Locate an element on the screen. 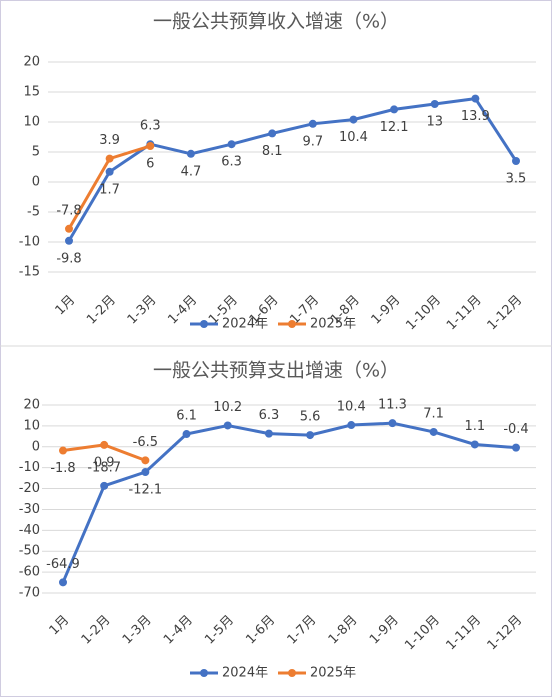 This screenshot has height=697, width=552. chart-title: 一般公共预算收入增速（%） is located at coordinates (276, 22).